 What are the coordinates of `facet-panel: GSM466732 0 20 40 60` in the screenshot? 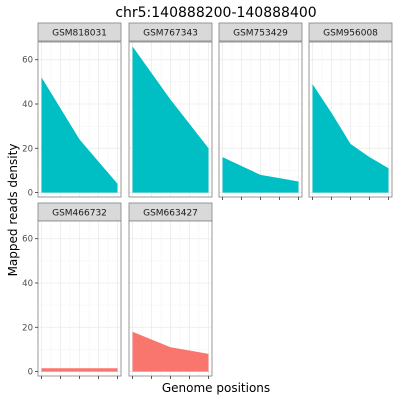 It's located at (72, 290).